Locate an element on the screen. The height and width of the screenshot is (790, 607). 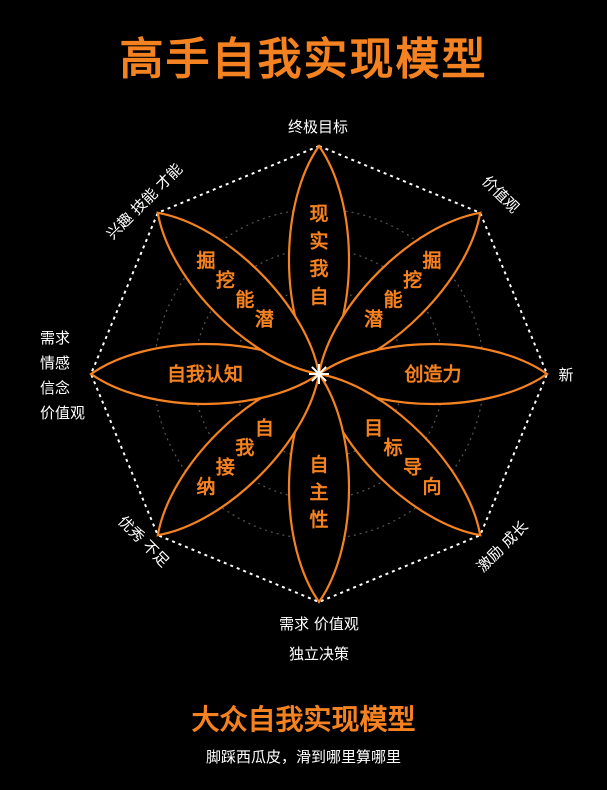
petal-label-char: 实 is located at coordinates (318, 241).